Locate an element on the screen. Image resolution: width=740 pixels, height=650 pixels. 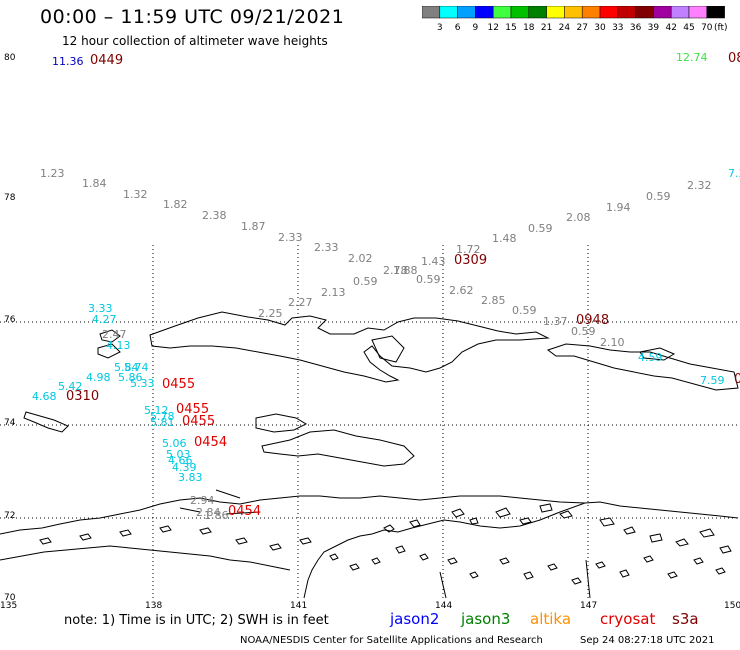
wave-height-label: 1.82 is located at coordinates (175, 204).